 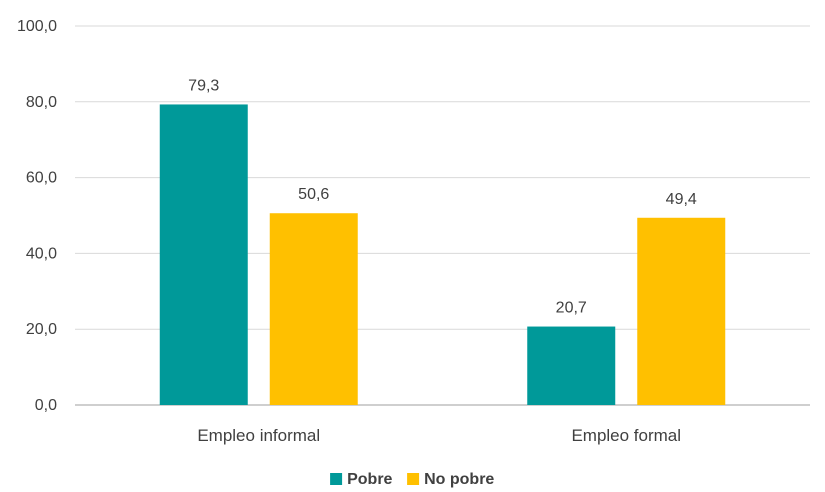 I want to click on data-label: 49,4, so click(x=681, y=199).